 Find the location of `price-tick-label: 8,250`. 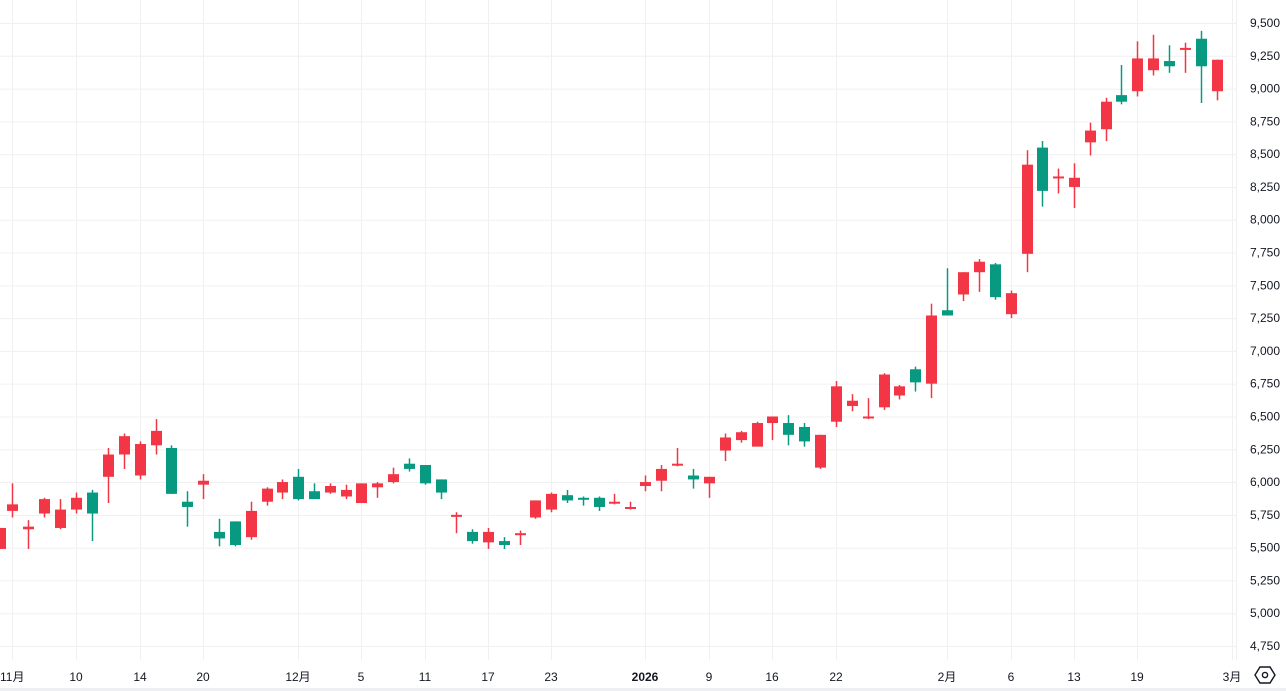

price-tick-label: 8,250 is located at coordinates (1265, 187).